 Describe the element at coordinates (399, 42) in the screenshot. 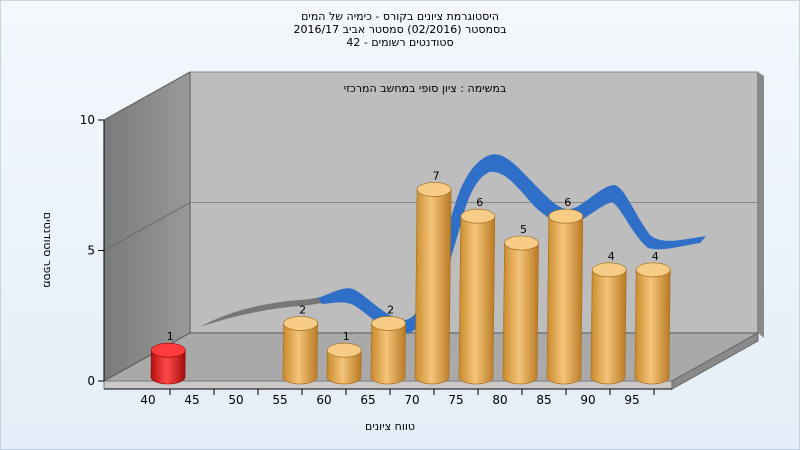

I see `chart-title-line-3: סטודנטים רשומים - 42` at that location.